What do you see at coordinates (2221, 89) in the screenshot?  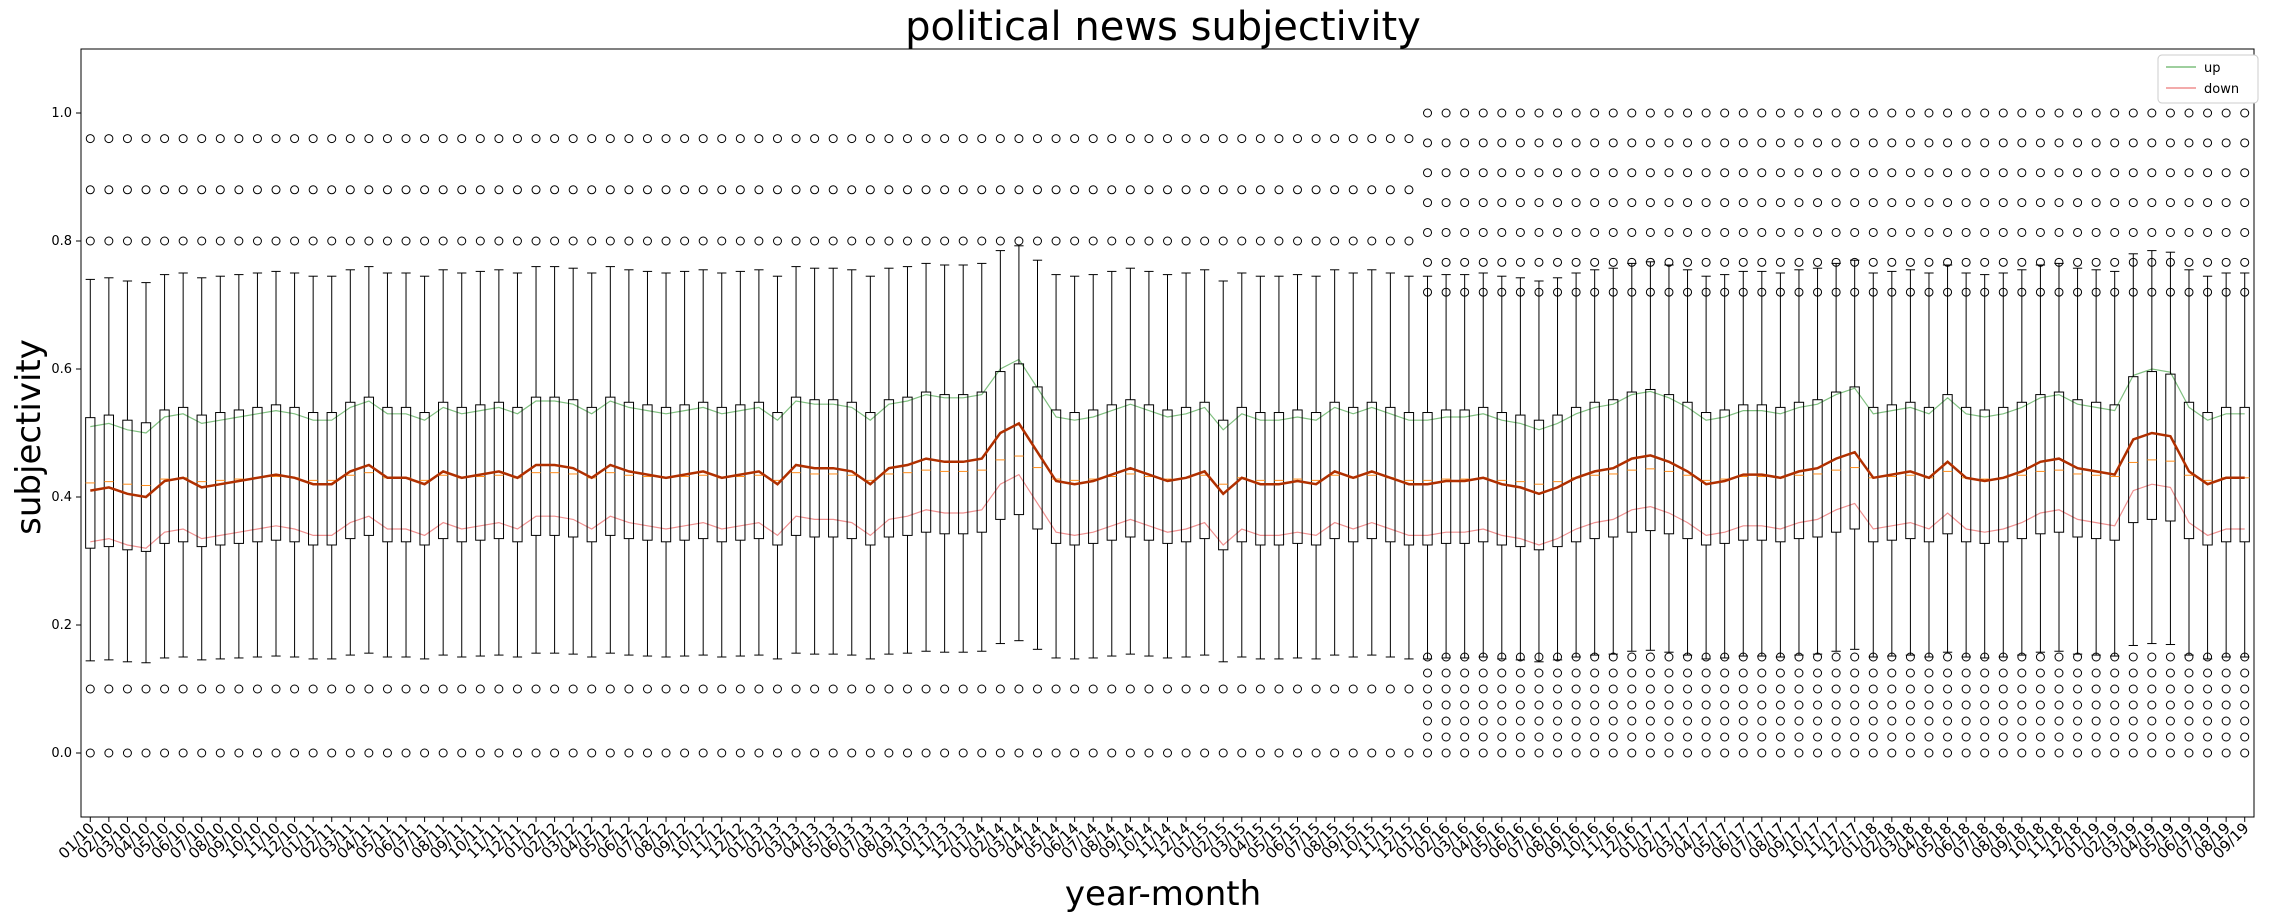 I see `legend-down-label: down` at bounding box center [2221, 89].